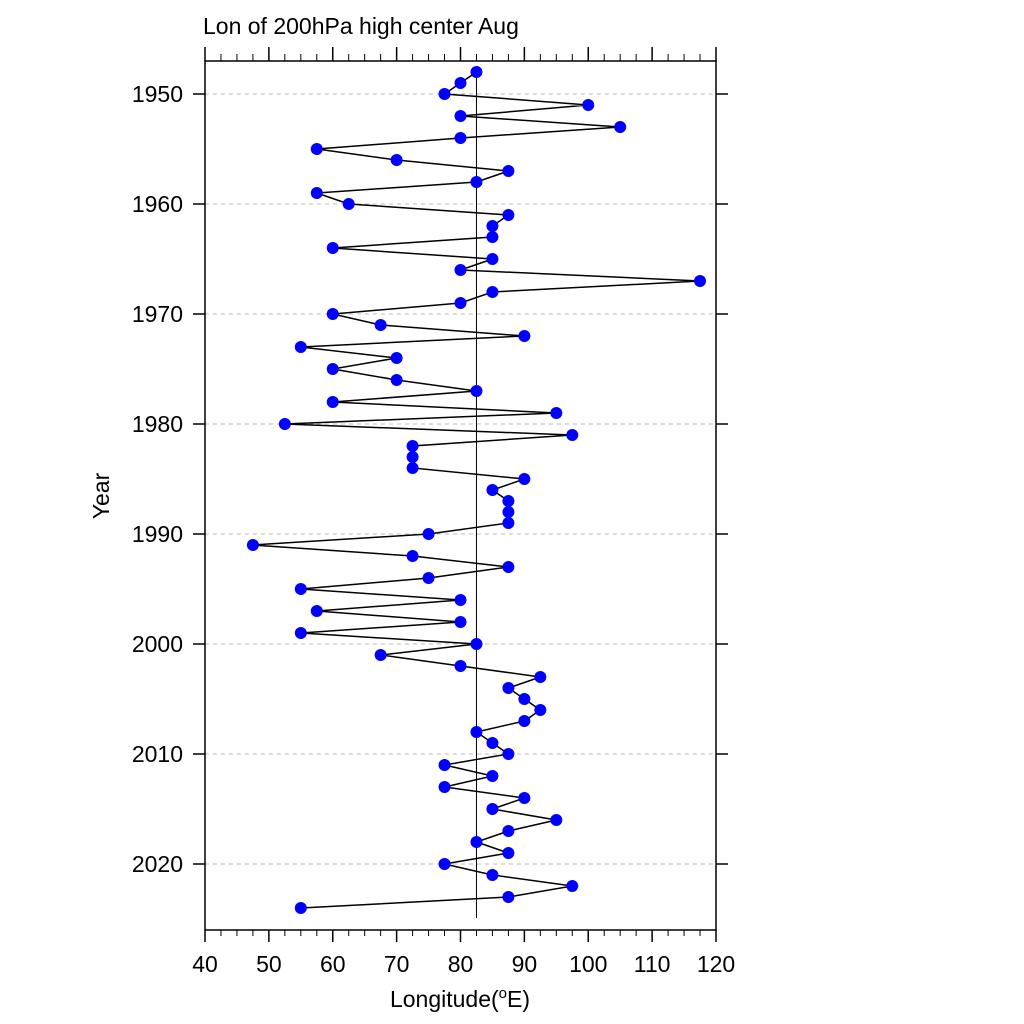  What do you see at coordinates (588, 964) in the screenshot?
I see `x-tick-label: 100` at bounding box center [588, 964].